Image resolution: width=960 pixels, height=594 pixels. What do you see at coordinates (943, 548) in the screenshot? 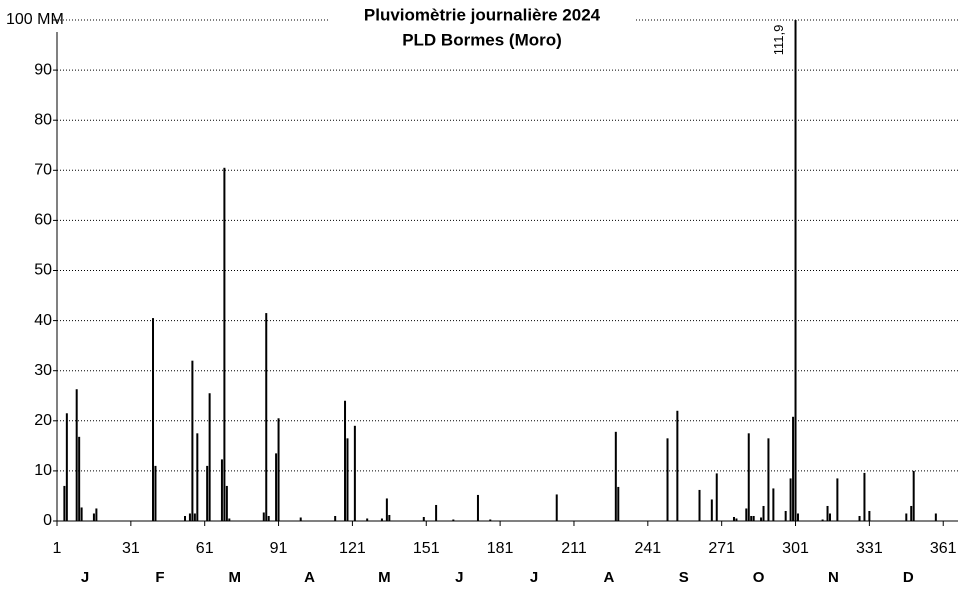
I see `x-tick-label: 361` at bounding box center [943, 548].